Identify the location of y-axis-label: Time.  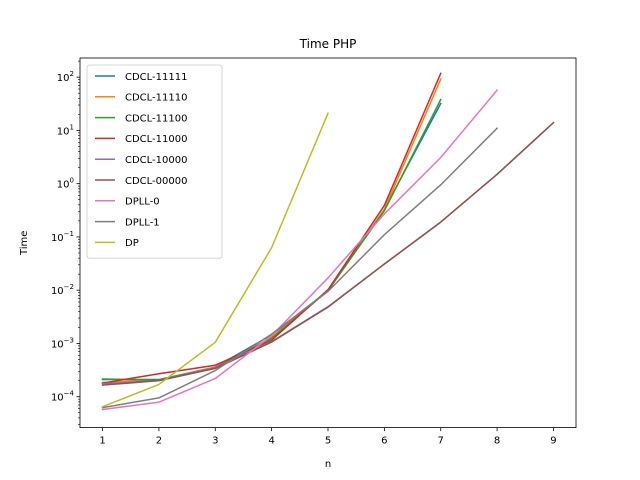
(24, 243).